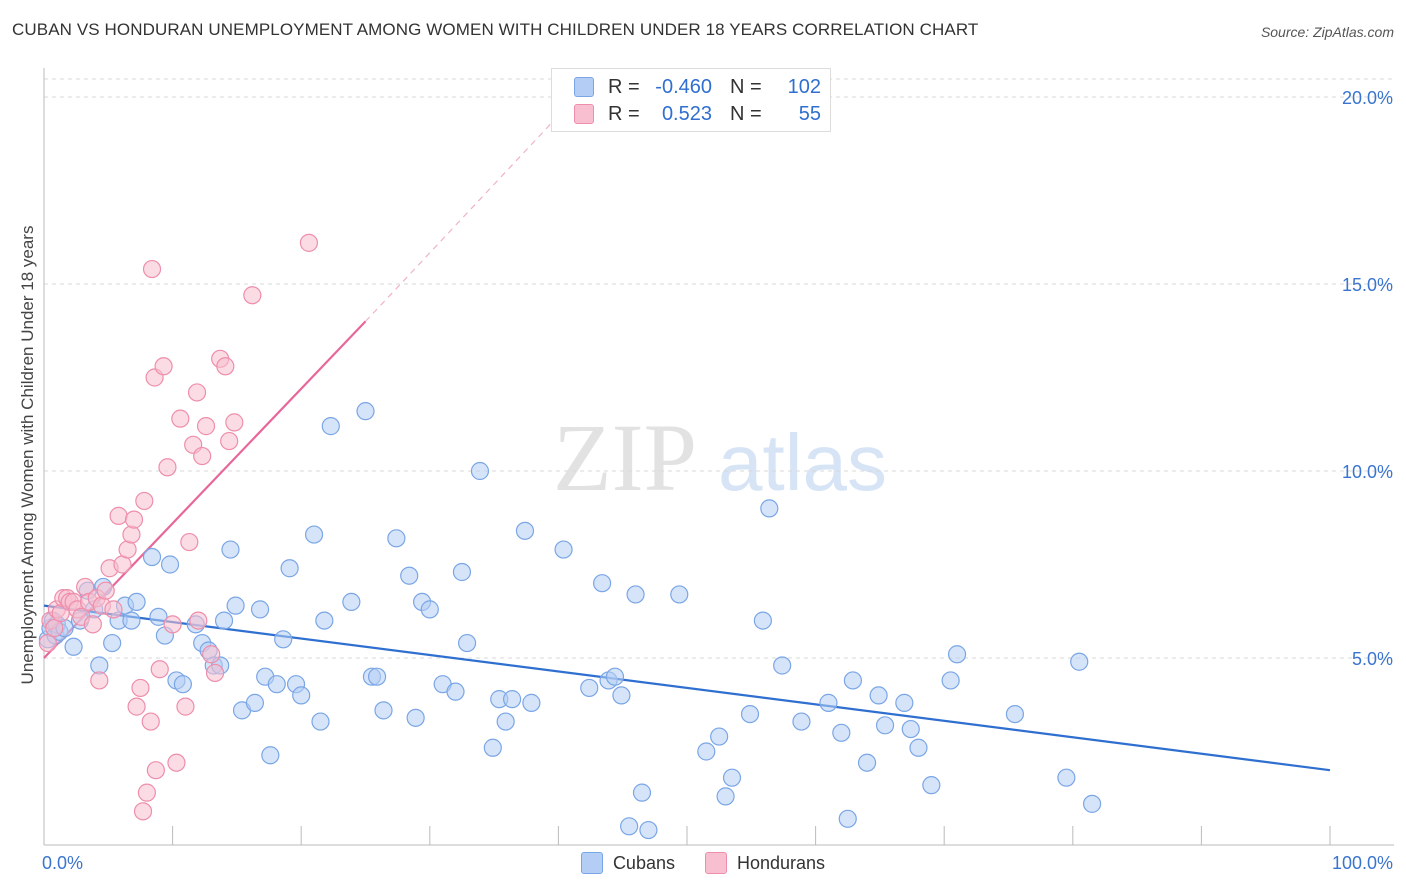 The width and height of the screenshot is (1406, 892). What do you see at coordinates (802, 462) in the screenshot?
I see `watermark-atlas: atlas` at bounding box center [802, 462].